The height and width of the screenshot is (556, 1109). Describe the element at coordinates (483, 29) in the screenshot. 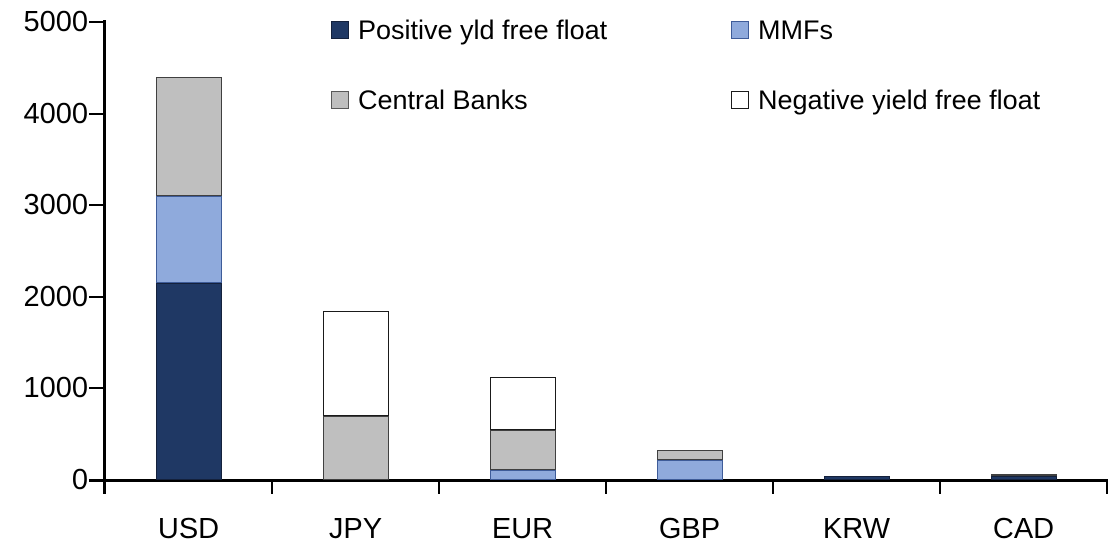

I see `legend-label-positive-yld-free-float: Positive yld free float` at that location.